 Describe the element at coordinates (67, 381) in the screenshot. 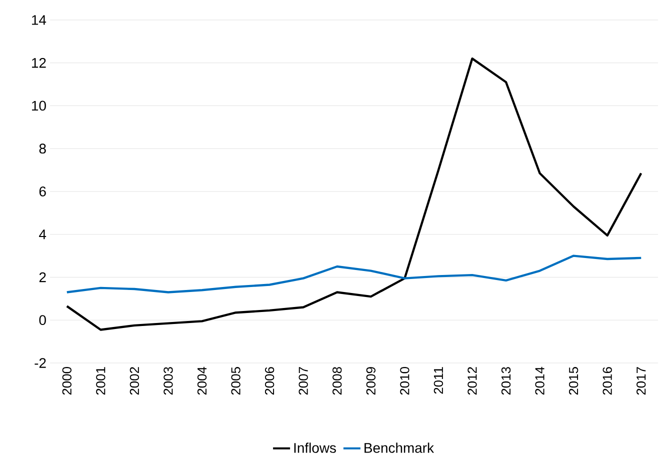

I see `x-tick-label: 2000` at that location.